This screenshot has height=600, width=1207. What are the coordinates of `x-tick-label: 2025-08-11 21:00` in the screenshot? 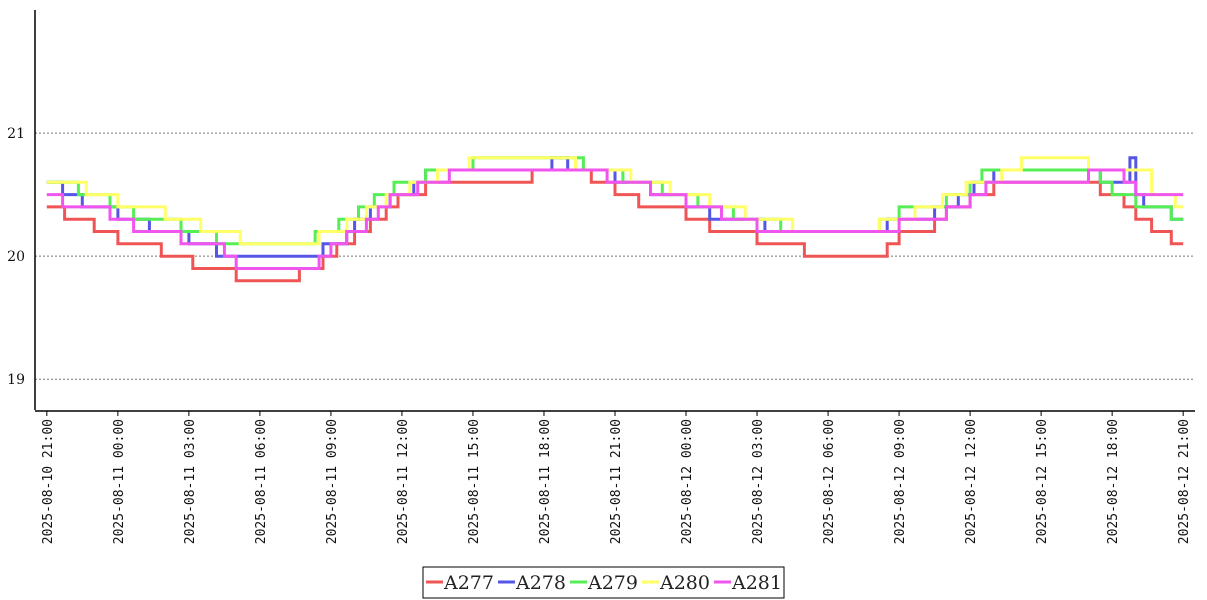 It's located at (616, 481).